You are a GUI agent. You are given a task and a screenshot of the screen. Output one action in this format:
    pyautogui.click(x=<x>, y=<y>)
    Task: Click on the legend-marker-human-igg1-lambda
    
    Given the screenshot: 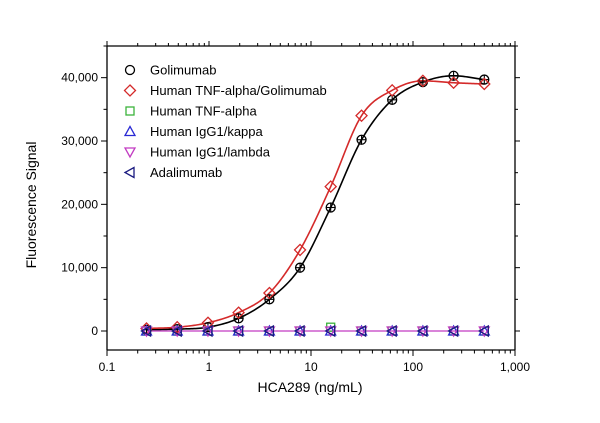 What is the action you would take?
    pyautogui.click(x=130, y=153)
    